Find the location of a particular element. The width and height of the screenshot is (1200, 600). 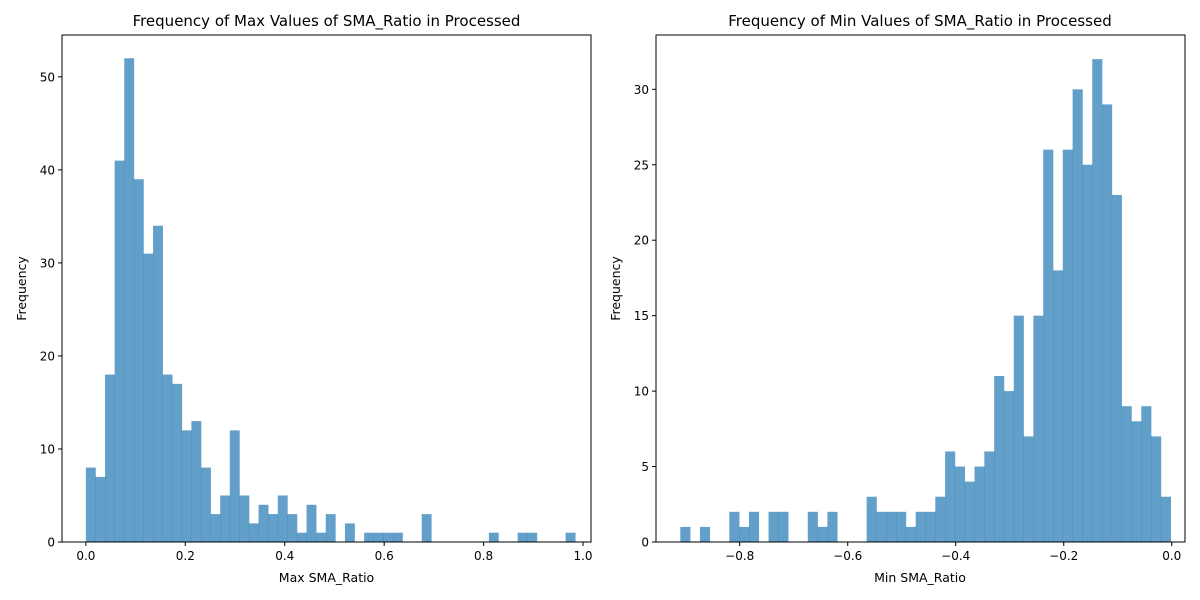

y-tick-label: 25 is located at coordinates (641, 165).